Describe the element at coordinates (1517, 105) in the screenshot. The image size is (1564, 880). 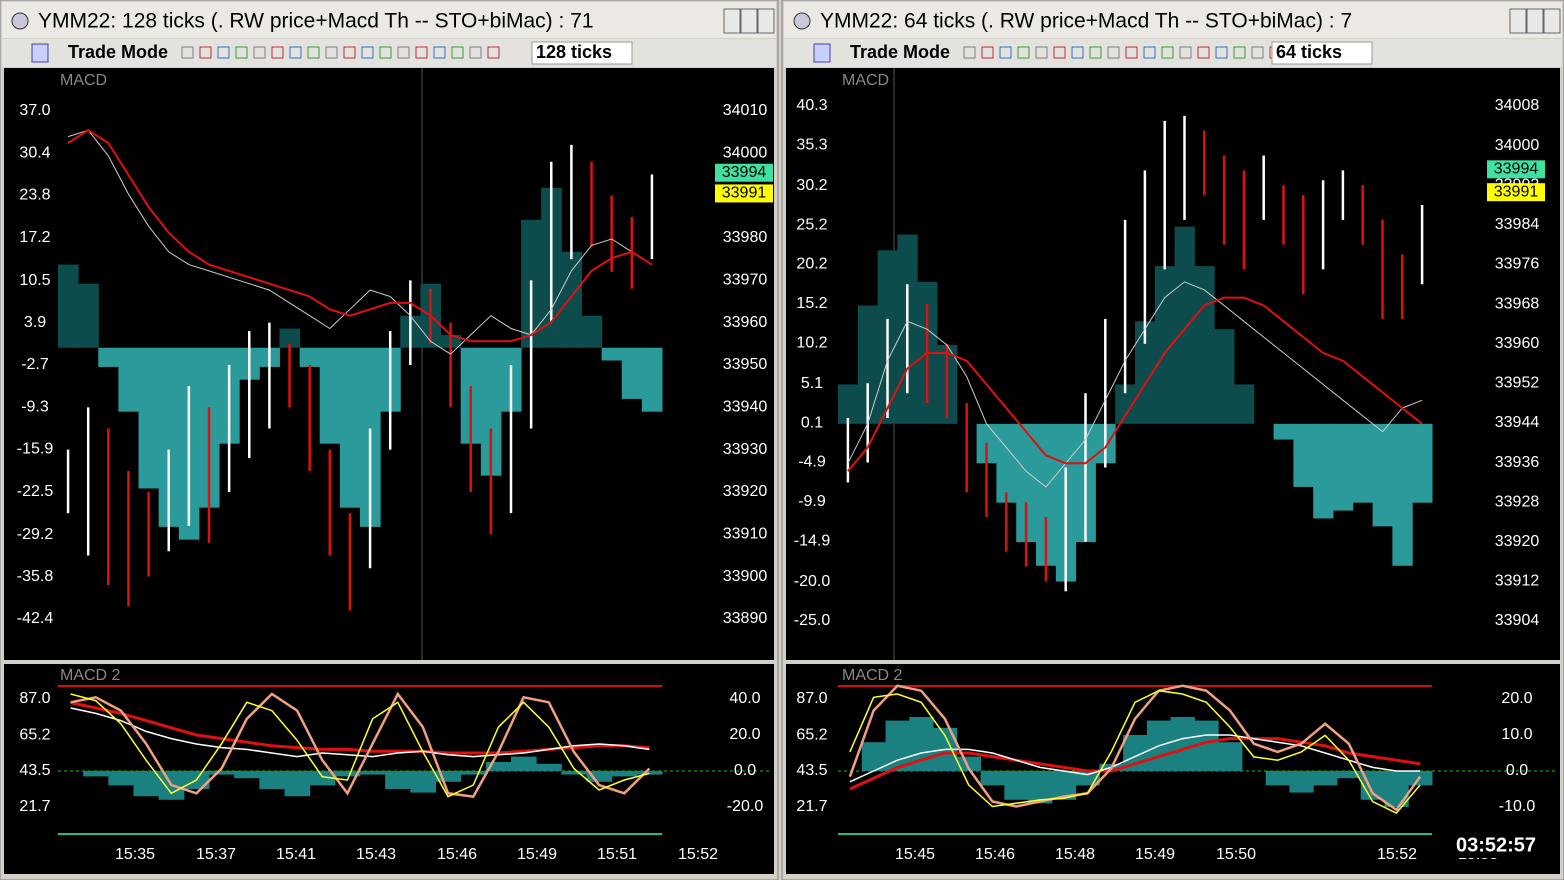
I see `y2-tick-label: 34008` at that location.